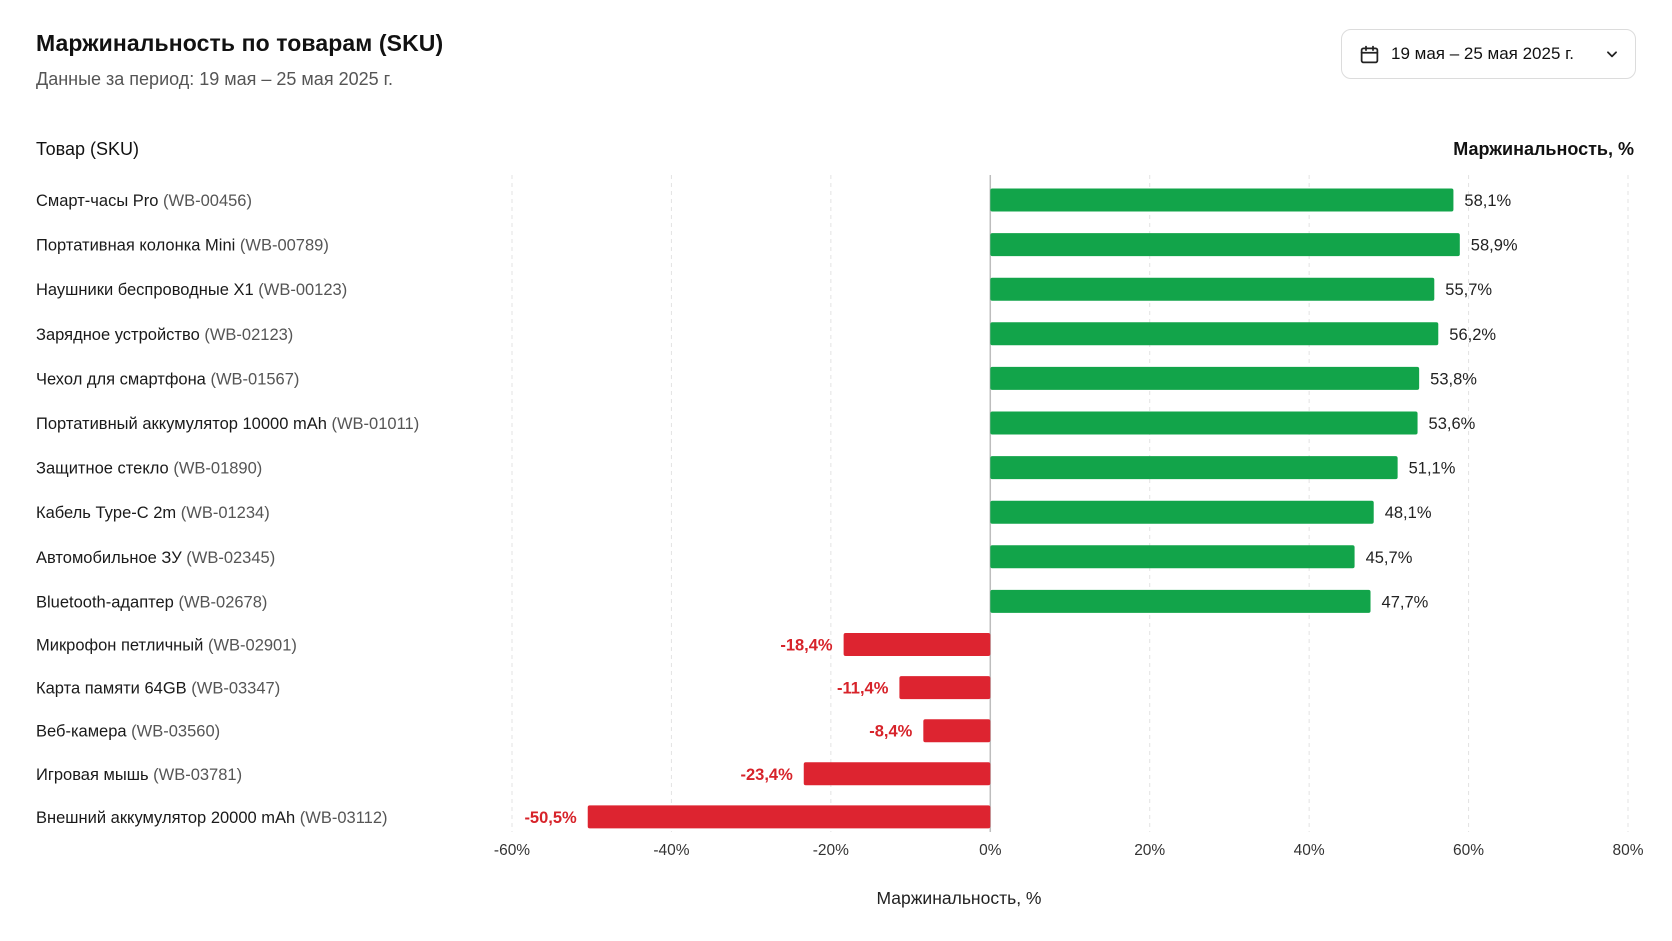 The width and height of the screenshot is (1672, 941). Describe the element at coordinates (158, 689) in the screenshot. I see `row-label: Карта памяти 64GB (WB-03347)` at that location.